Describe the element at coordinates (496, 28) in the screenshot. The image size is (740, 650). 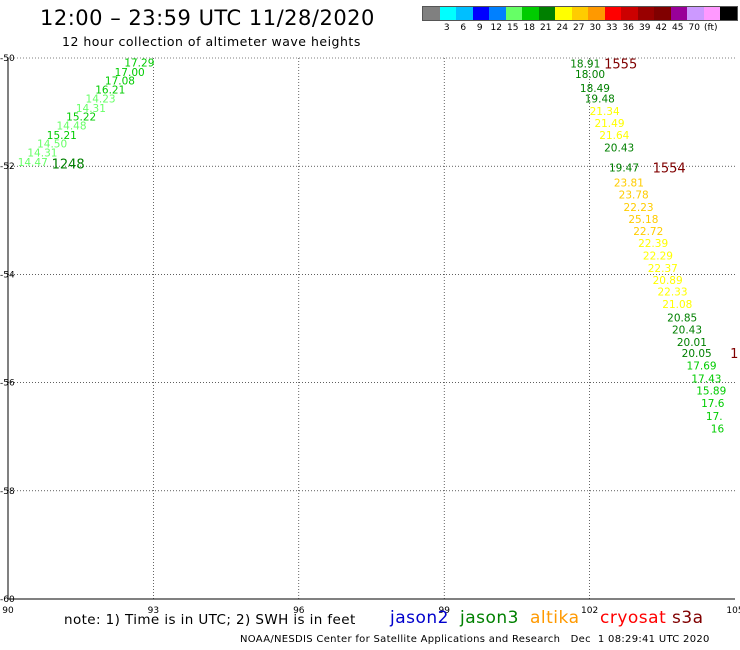
I see `colorbar-label: 12` at that location.